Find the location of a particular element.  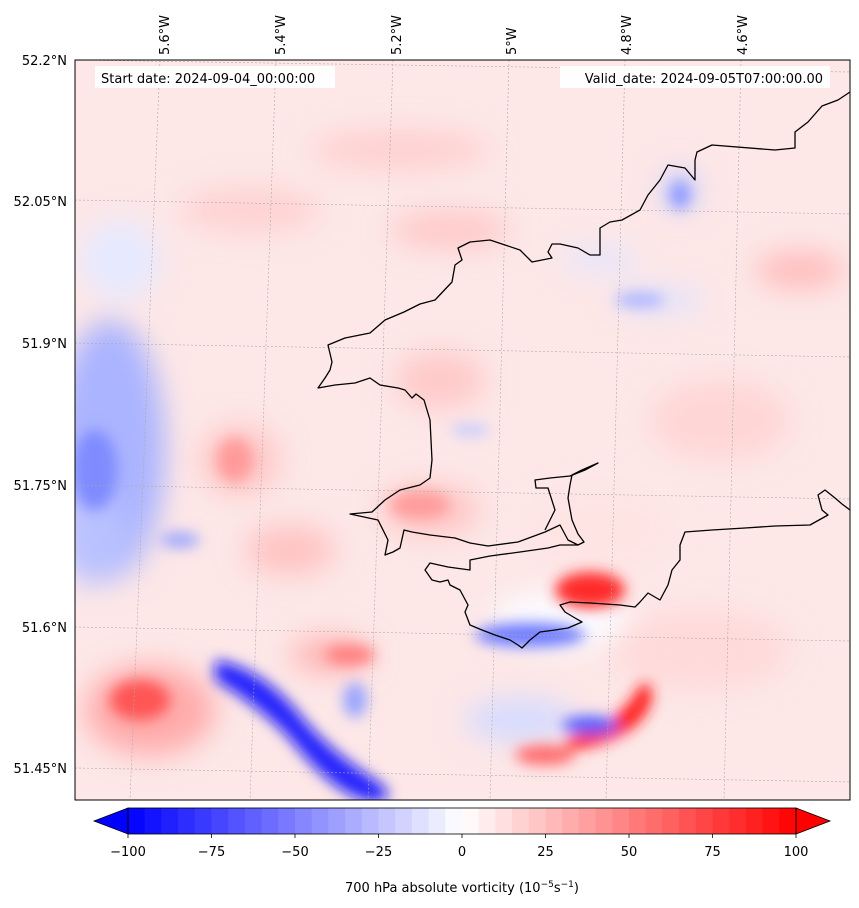

lat-tick-label: 52.2°N is located at coordinates (44, 61).